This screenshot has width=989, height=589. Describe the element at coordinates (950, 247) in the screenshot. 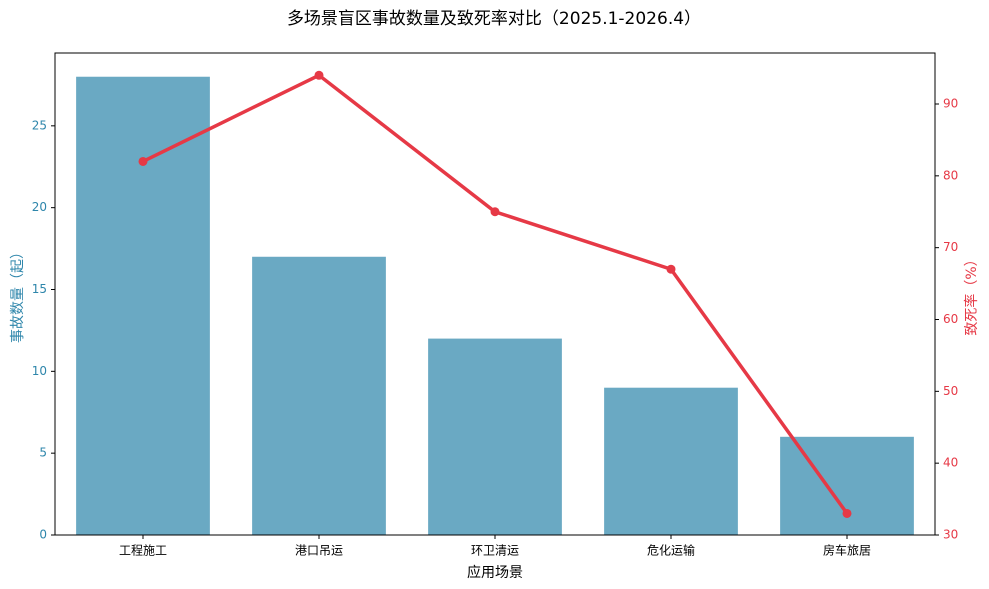

I see `y2-tick-label: 70` at that location.